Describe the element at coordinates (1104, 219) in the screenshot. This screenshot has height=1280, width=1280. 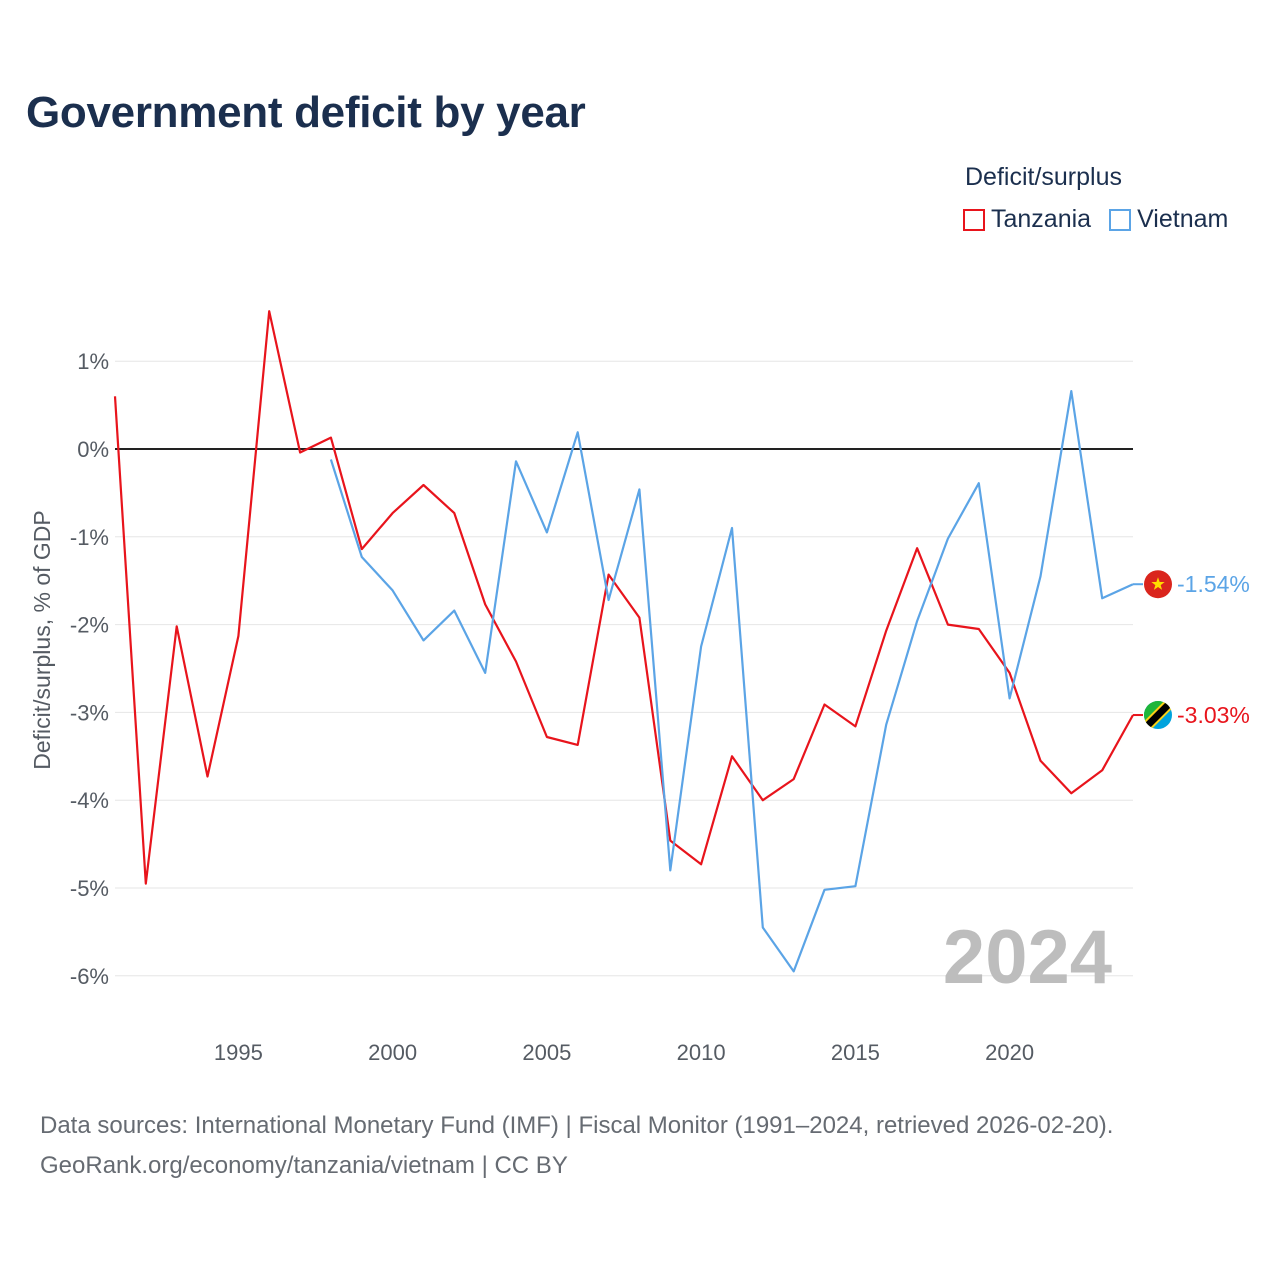
I see `legend: Tanzania Vietnam` at that location.